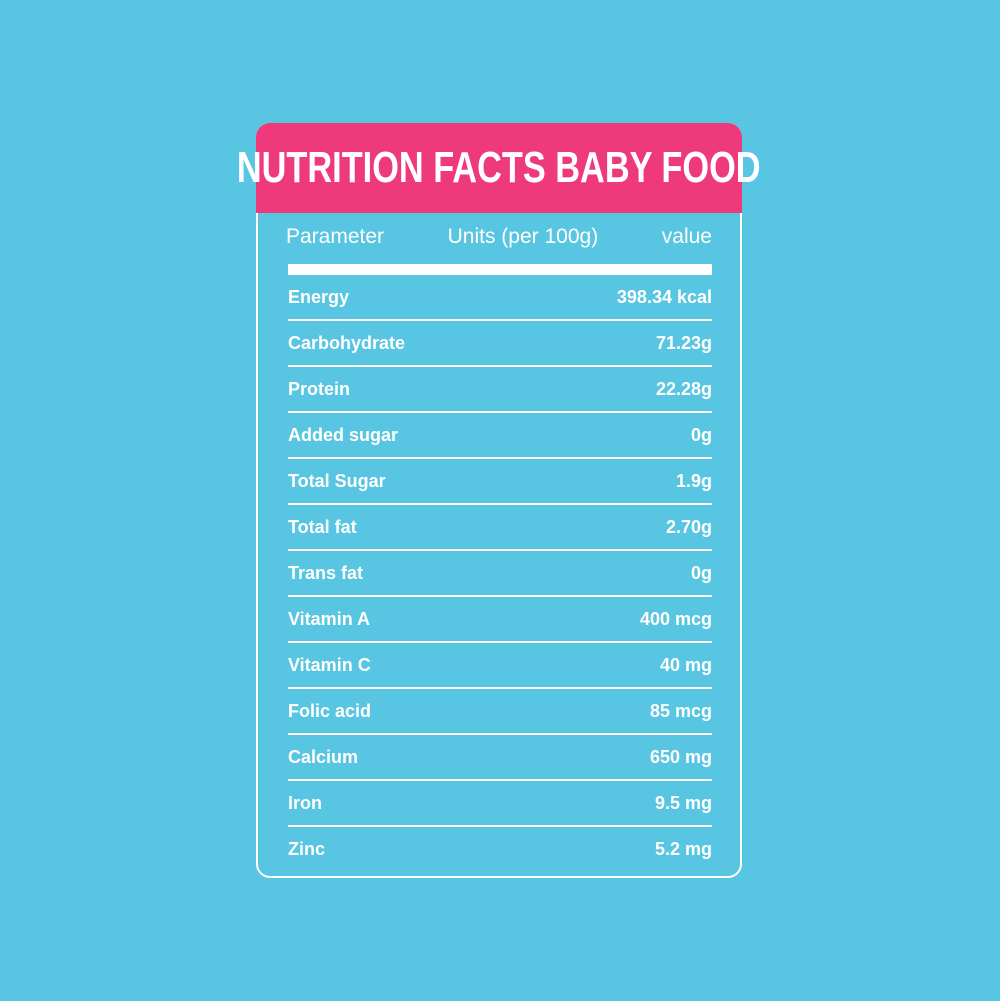 The image size is (1000, 1001). Describe the element at coordinates (347, 342) in the screenshot. I see `nutrient-name: Carbohydrate` at that location.